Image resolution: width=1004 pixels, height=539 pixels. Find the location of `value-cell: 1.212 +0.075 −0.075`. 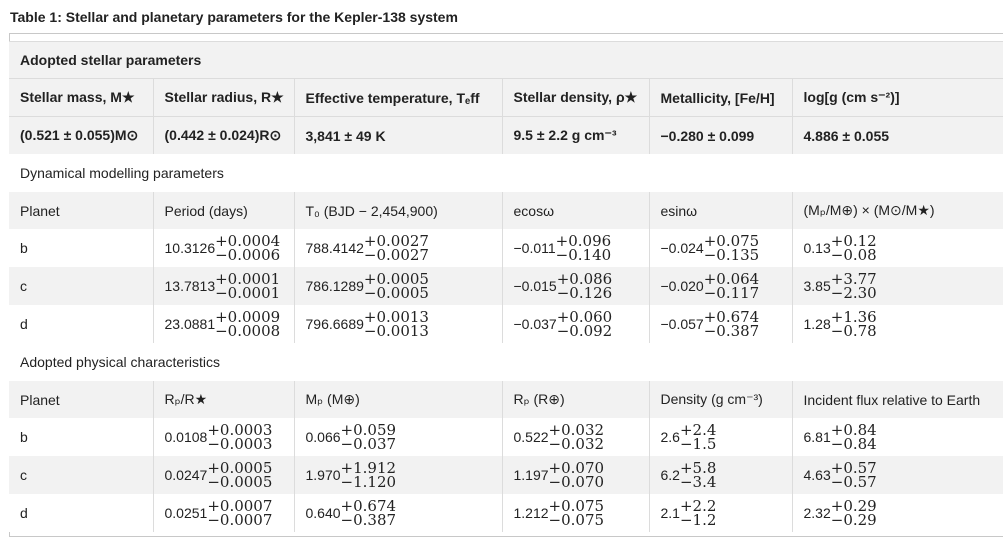

value-cell: 1.212 +0.075 −0.075 is located at coordinates (575, 513).